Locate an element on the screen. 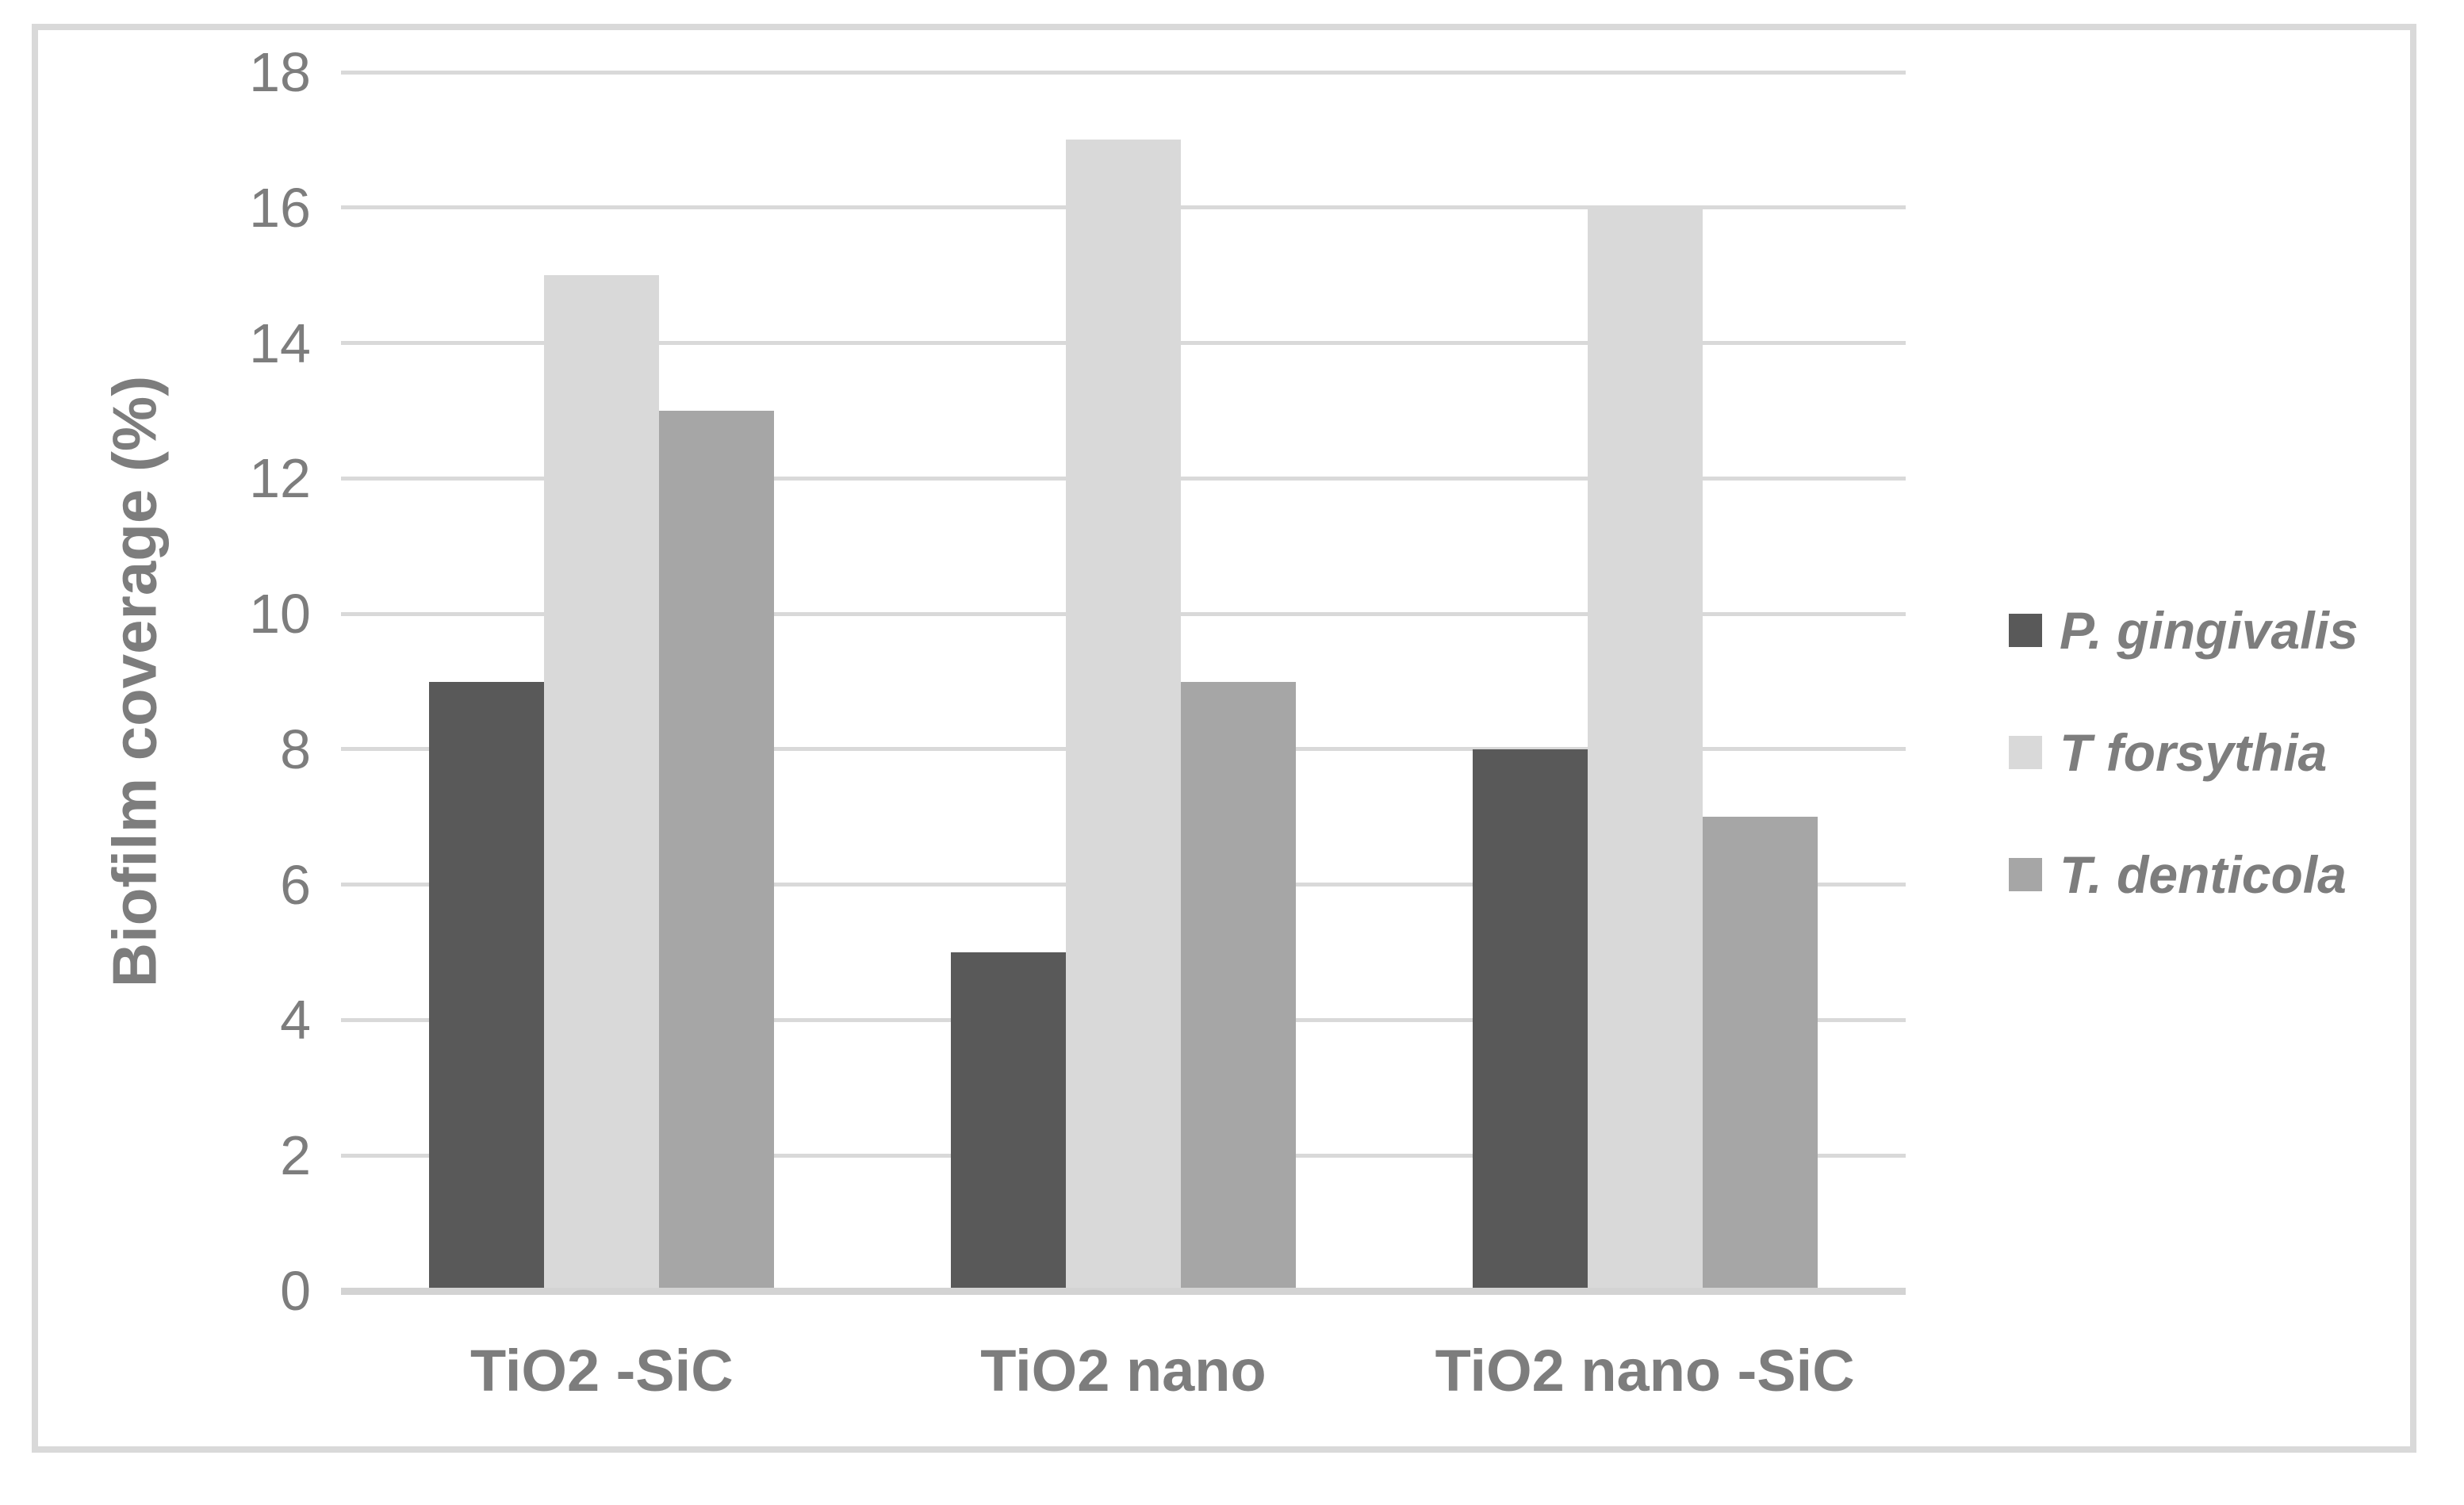  y-tick-label: 10 is located at coordinates (280, 614).